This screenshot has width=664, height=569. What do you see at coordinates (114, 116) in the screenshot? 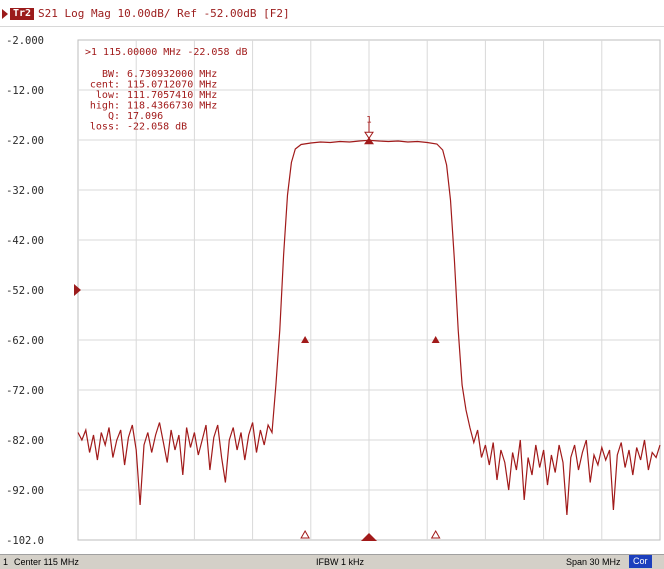
I see `readout-label: Q:` at bounding box center [114, 116].